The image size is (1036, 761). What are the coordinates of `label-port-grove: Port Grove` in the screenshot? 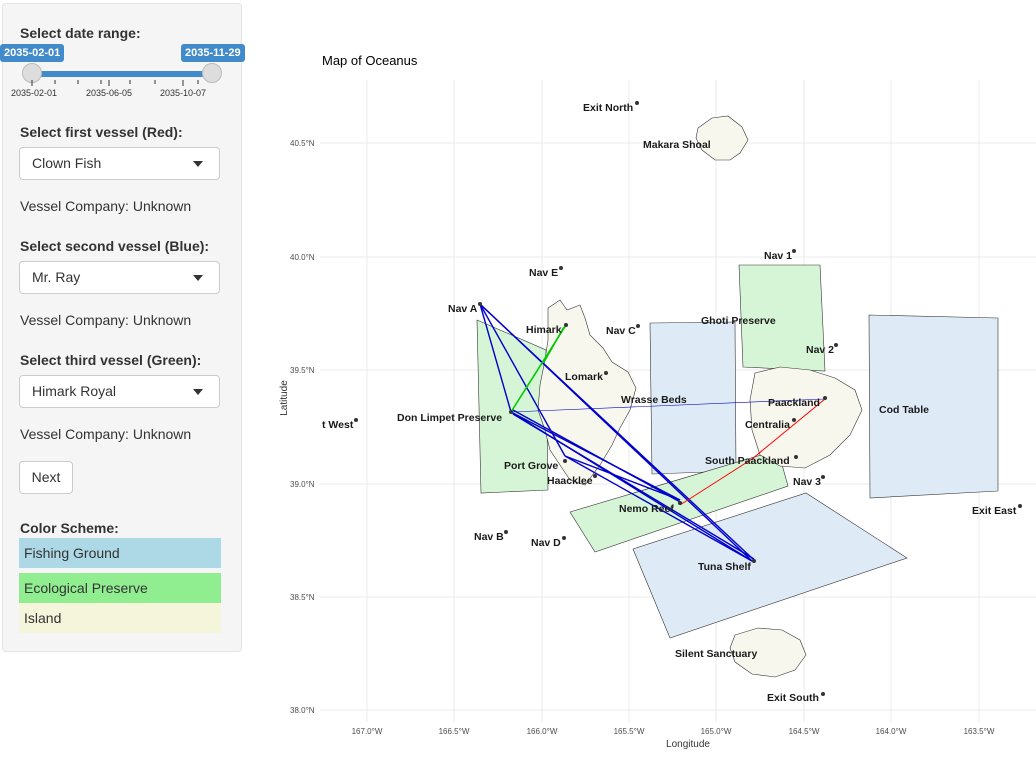 It's located at (531, 466).